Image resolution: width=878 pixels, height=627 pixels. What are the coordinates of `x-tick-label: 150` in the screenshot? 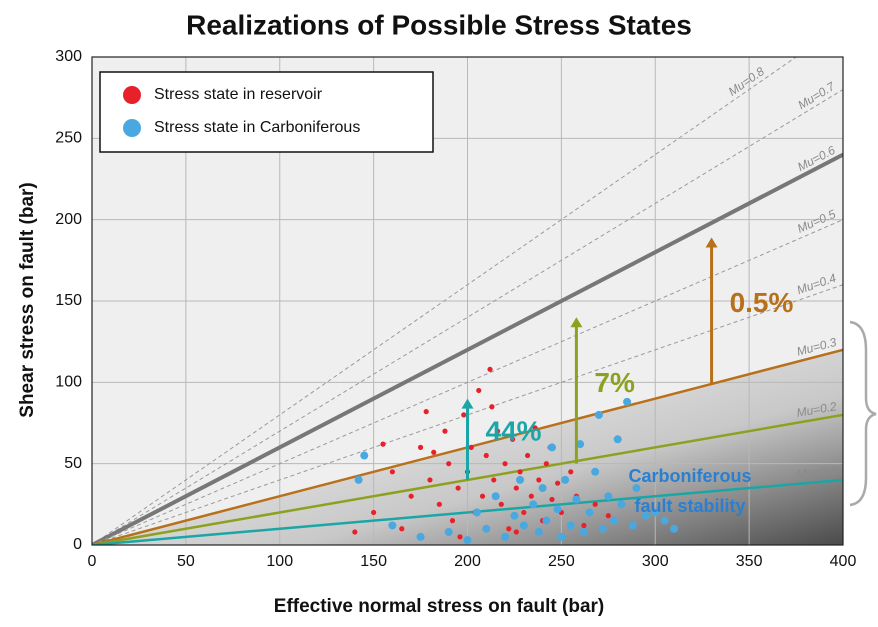 It's located at (373, 561).